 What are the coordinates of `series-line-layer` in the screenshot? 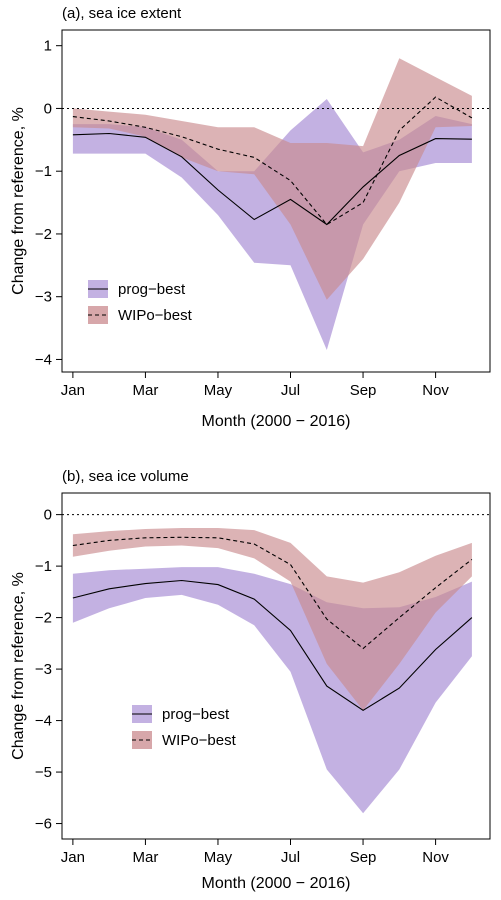 It's located at (272, 161).